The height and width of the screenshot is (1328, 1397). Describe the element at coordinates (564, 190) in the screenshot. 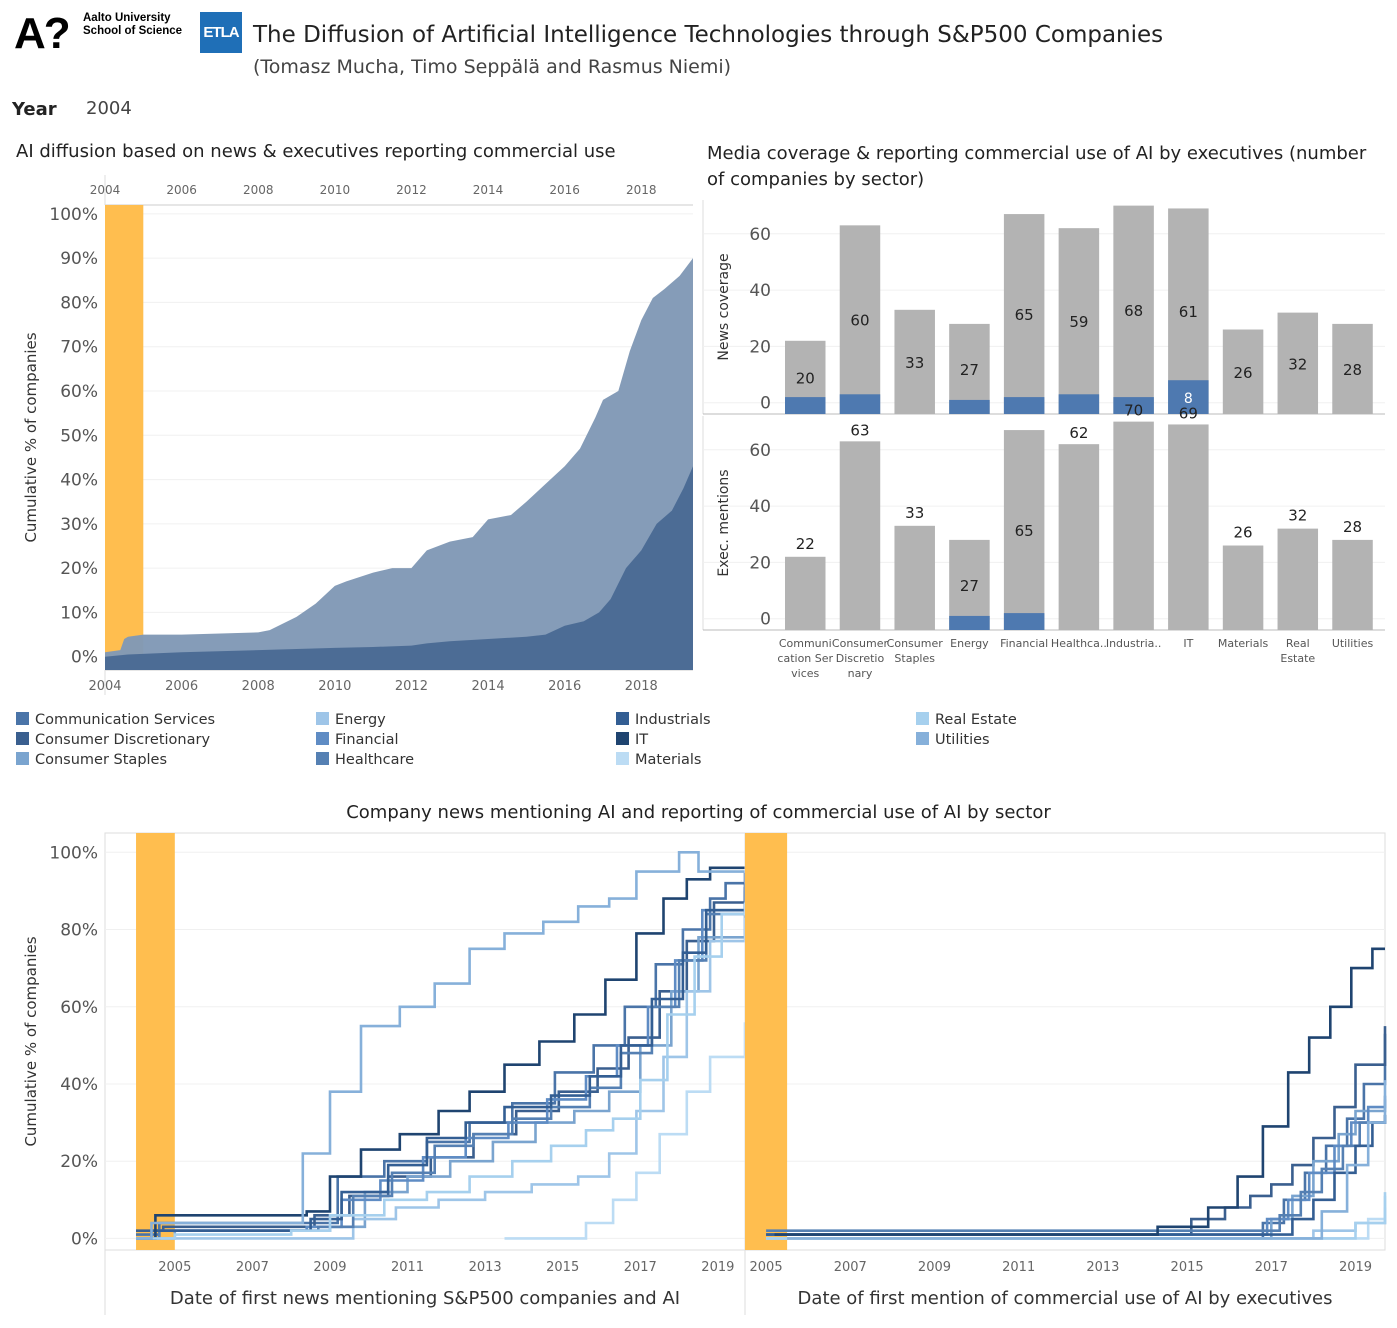

I see `x-tick-label-top: 2016` at that location.